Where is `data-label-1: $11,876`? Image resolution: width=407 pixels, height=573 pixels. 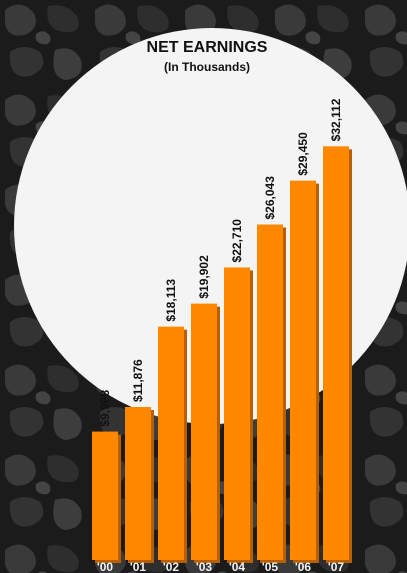
data-label-1: $11,876 is located at coordinates (138, 380).